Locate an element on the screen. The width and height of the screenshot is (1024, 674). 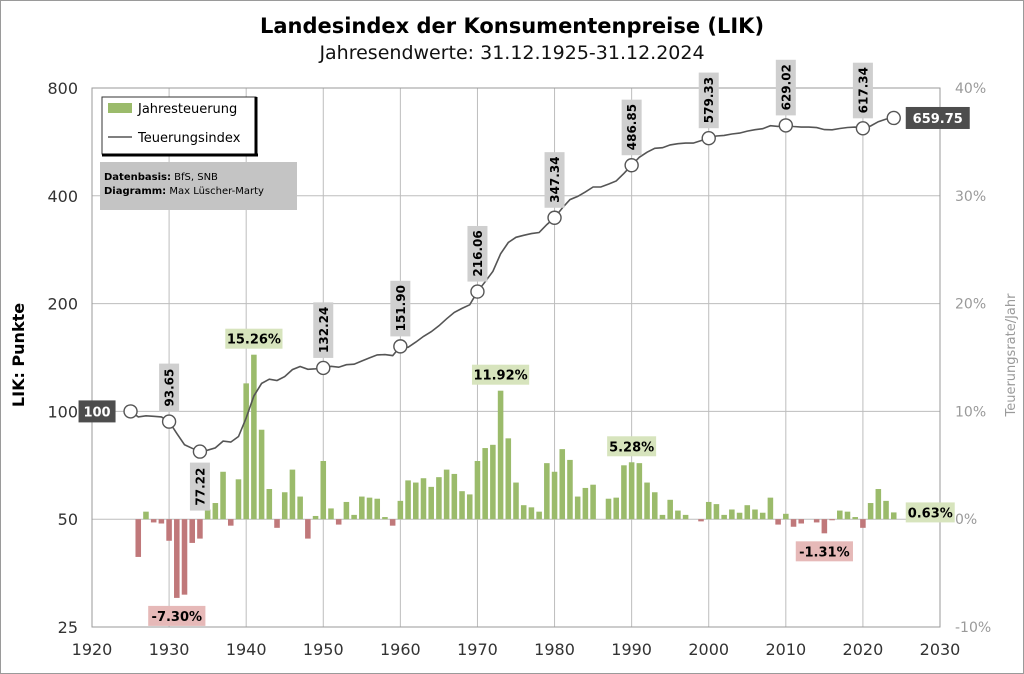
index-label: 77.22 is located at coordinates (200, 487).